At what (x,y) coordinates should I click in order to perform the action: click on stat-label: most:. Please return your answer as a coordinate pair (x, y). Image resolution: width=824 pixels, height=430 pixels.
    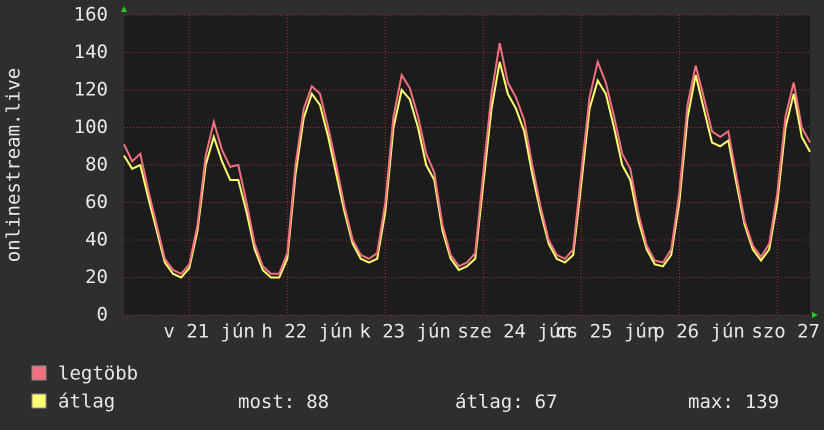
    Looking at the image, I should click on (266, 402).